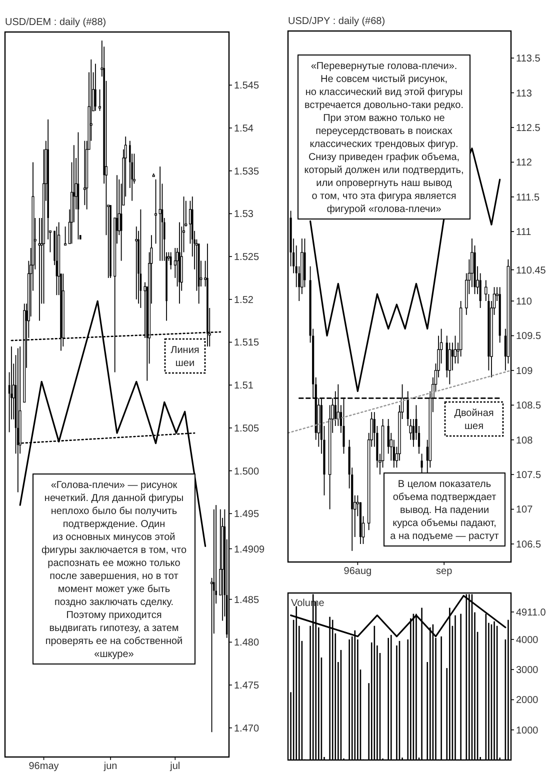 This screenshot has width=556, height=779. I want to click on y-tick-label: 1.545, so click(247, 86).